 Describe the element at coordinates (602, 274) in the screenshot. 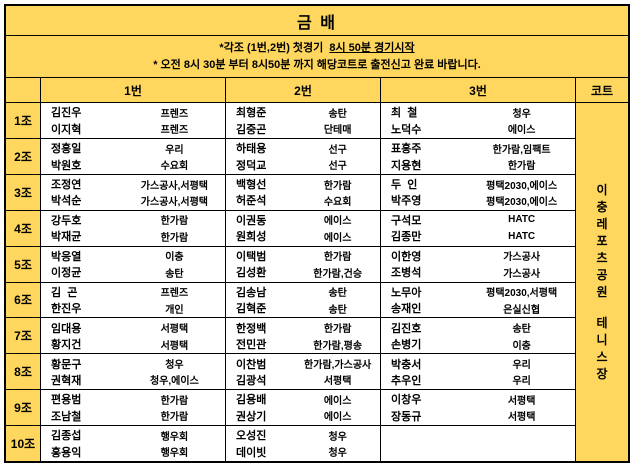

I see `court-venue-char: 공` at that location.